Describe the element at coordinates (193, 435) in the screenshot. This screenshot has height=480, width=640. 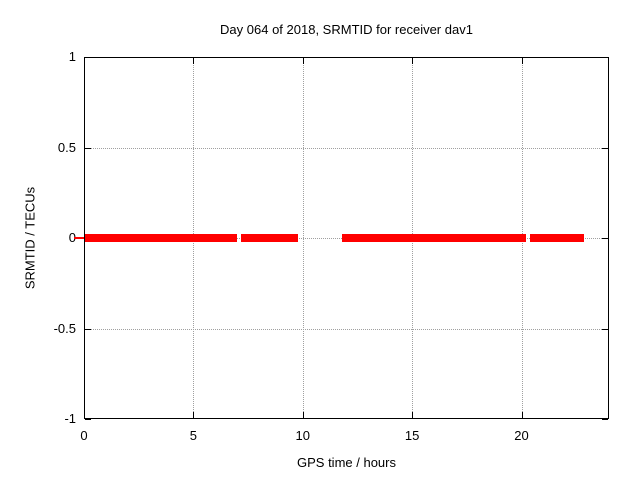
I see `x-tick-label-5: 5` at that location.